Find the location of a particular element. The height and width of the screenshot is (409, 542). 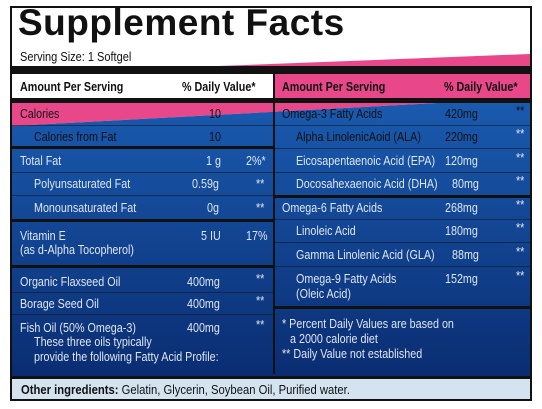

row-omega6-dv: ** is located at coordinates (520, 205).